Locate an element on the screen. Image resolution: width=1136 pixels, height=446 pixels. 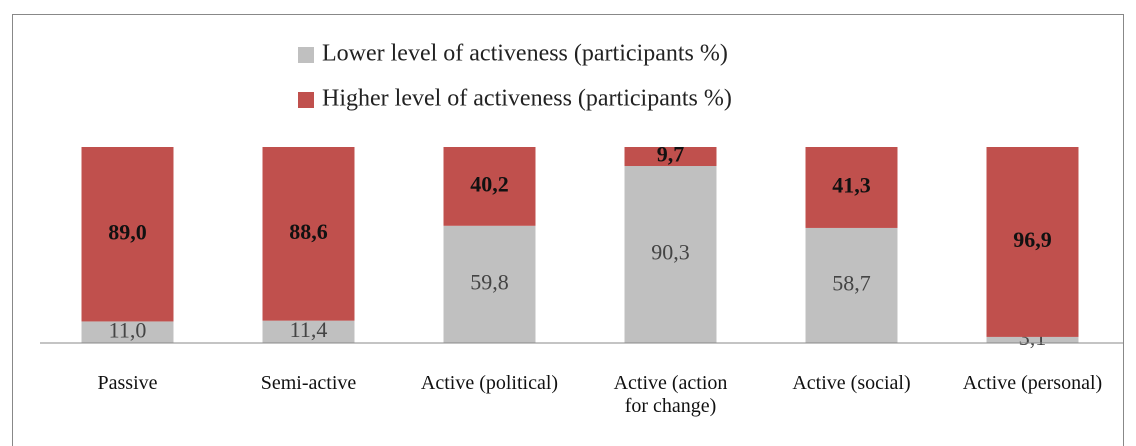
data-label: 59,8 is located at coordinates (489, 281).